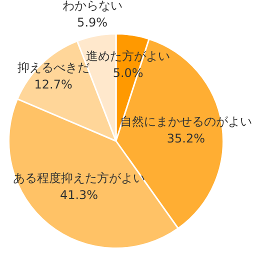 The image size is (264, 261). I want to click on slice-label: 抑えるべきだ, so click(53, 67).